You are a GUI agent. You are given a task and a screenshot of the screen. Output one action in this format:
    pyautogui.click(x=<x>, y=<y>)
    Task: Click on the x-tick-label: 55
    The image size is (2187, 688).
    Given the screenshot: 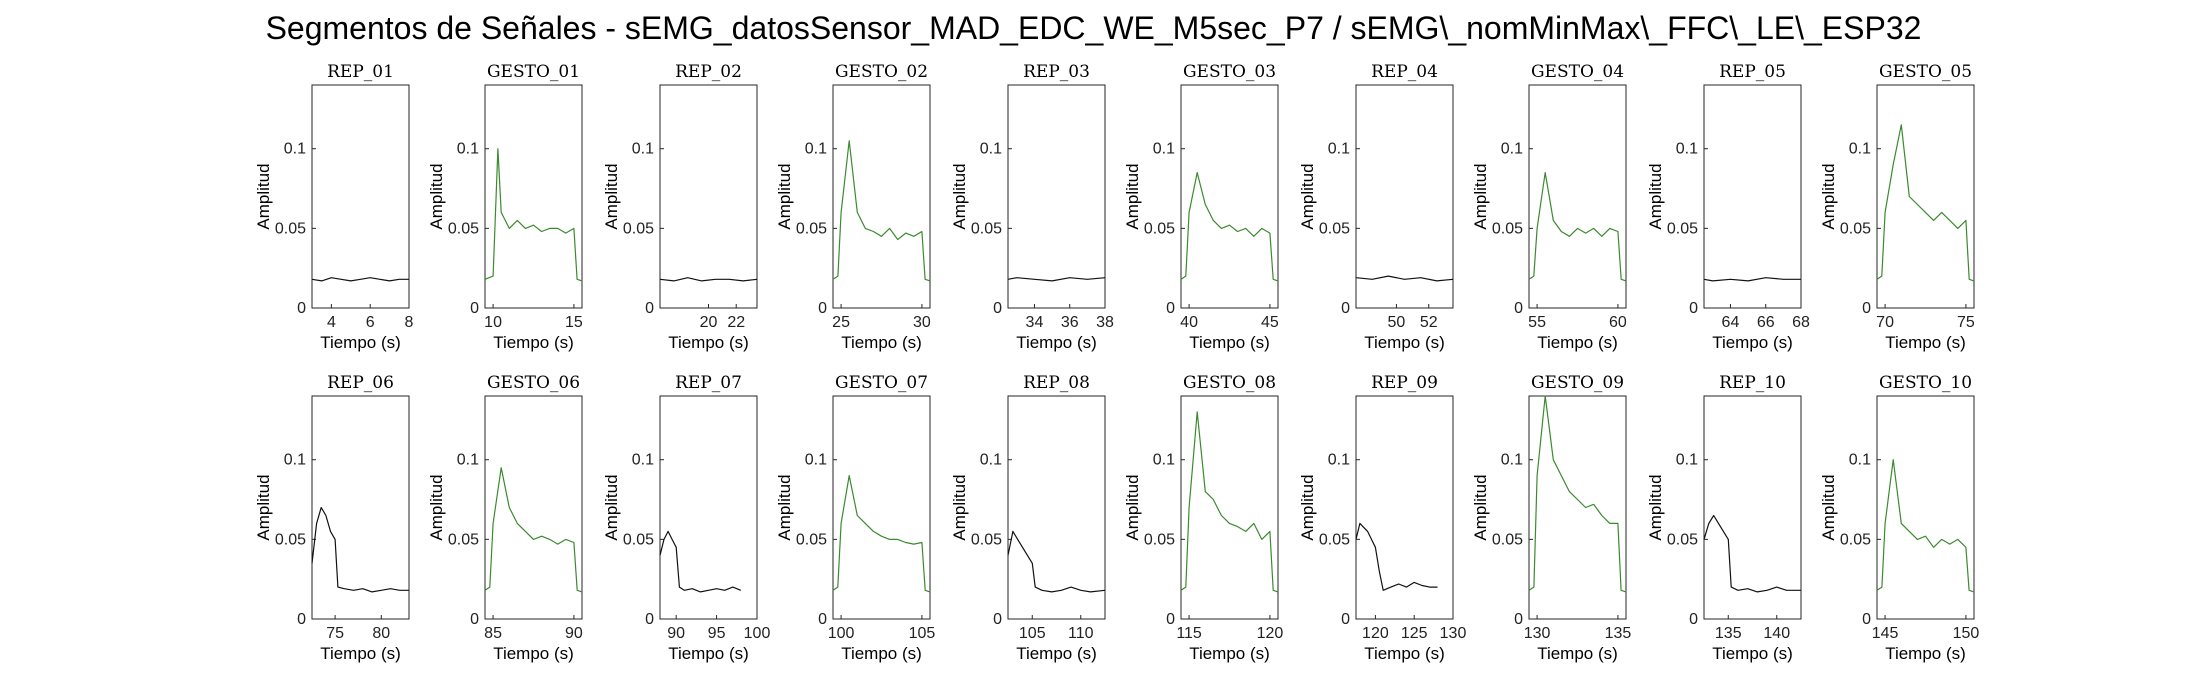 What is the action you would take?
    pyautogui.click(x=1537, y=322)
    